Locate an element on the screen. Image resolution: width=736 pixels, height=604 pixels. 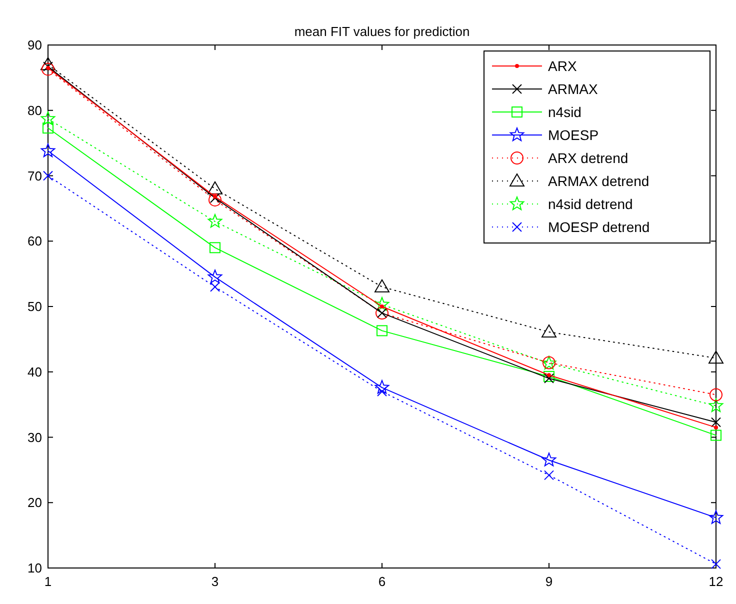
x-tick-label: 1 is located at coordinates (48, 581).